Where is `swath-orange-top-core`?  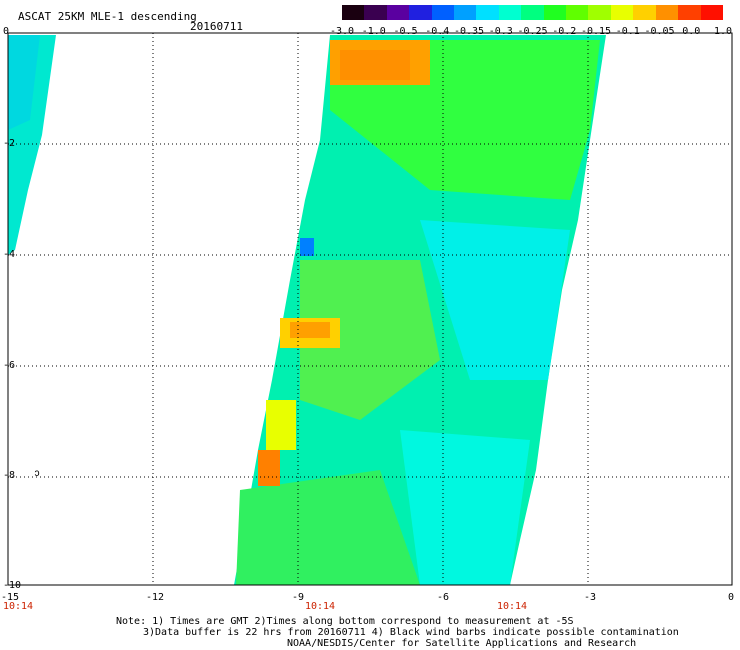
swath-orange-top-core is located at coordinates (375, 65).